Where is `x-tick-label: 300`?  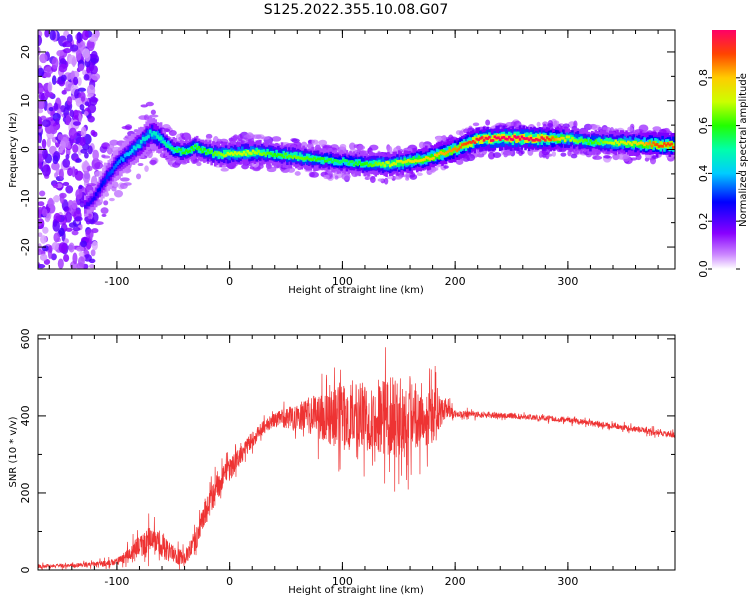
x-tick-label: 300 is located at coordinates (567, 581).